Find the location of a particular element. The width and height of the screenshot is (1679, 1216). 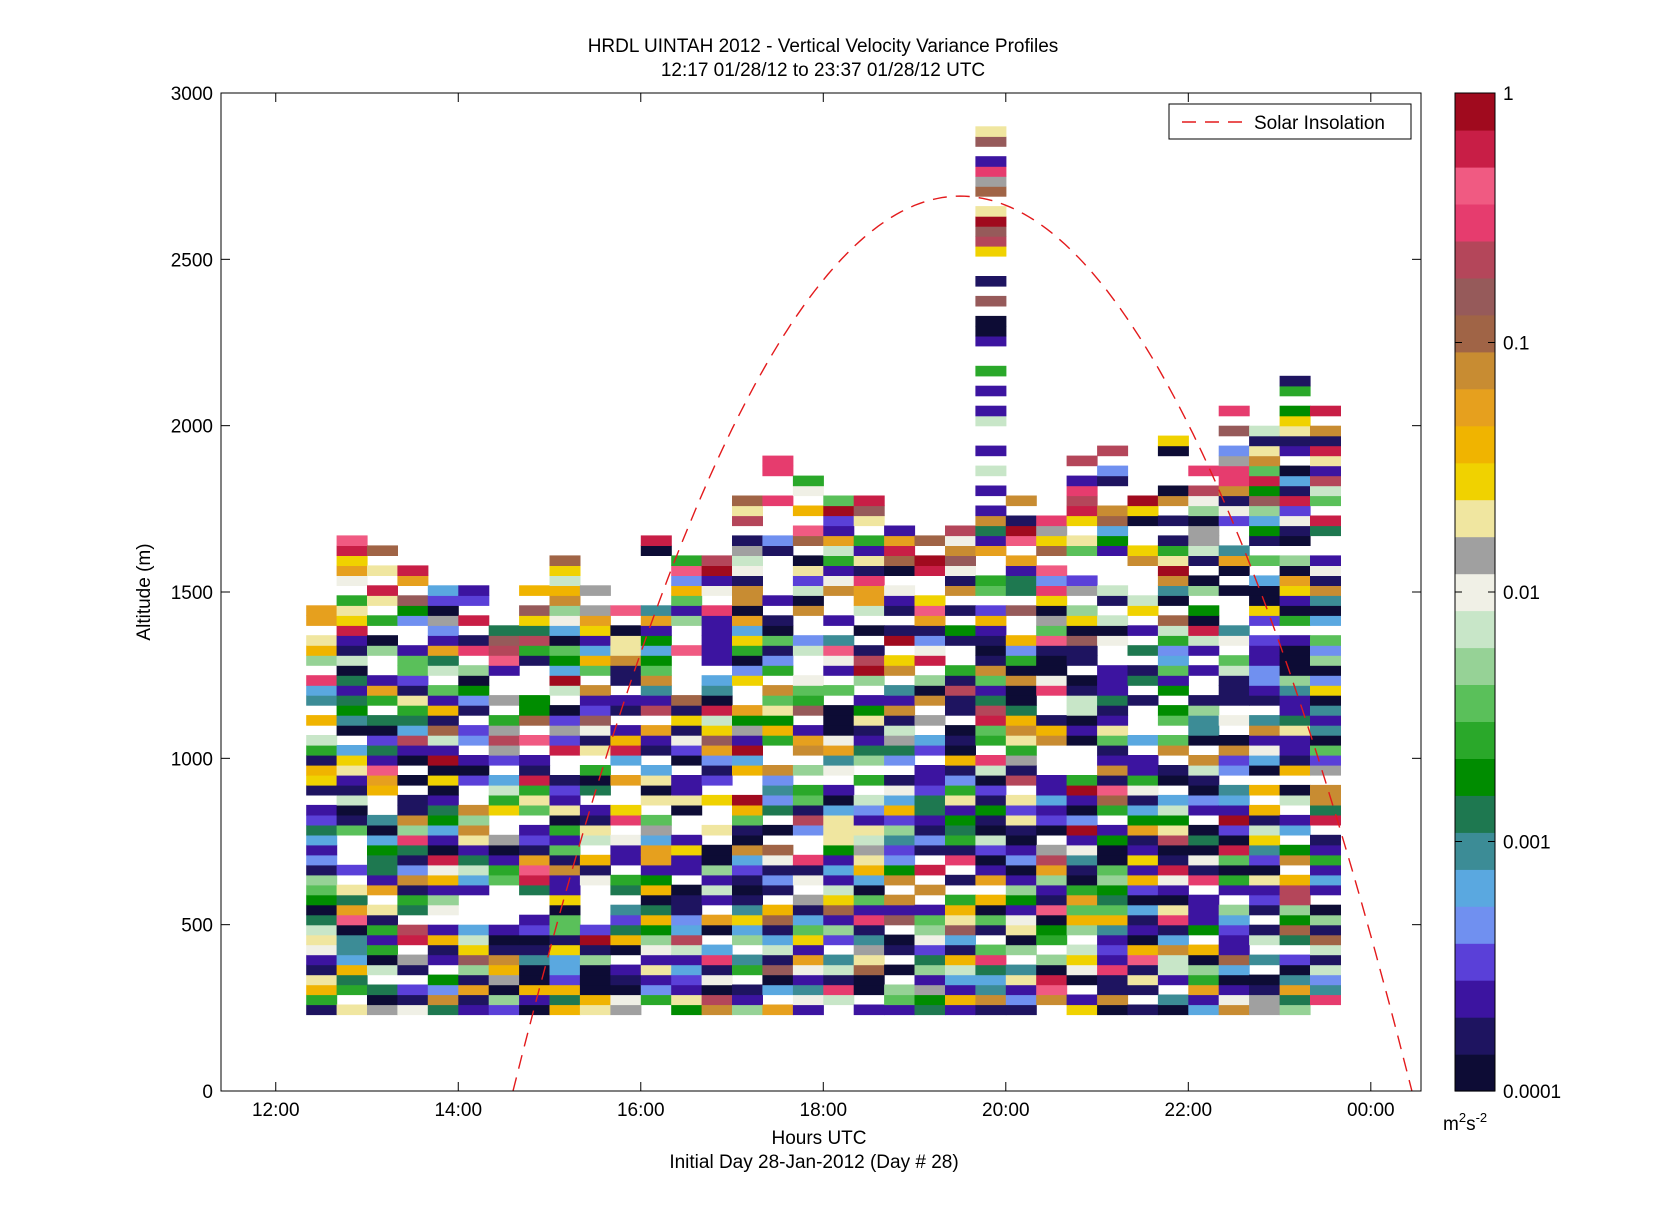

y-tick-label: 2000 is located at coordinates (192, 427).